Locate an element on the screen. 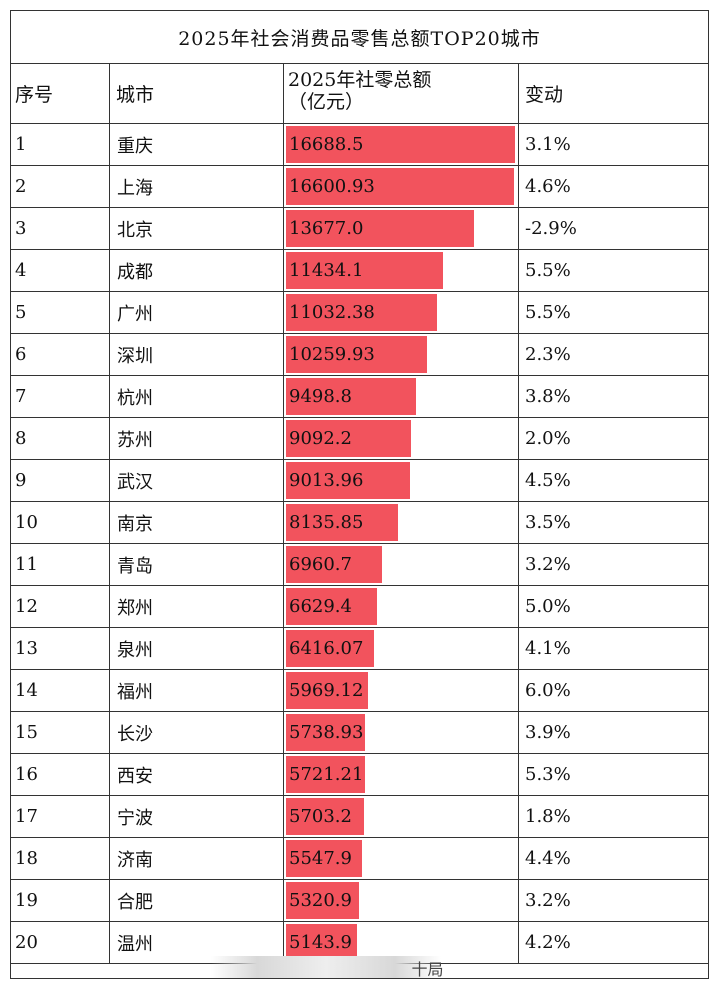  row-change: 2.3% is located at coordinates (548, 354).